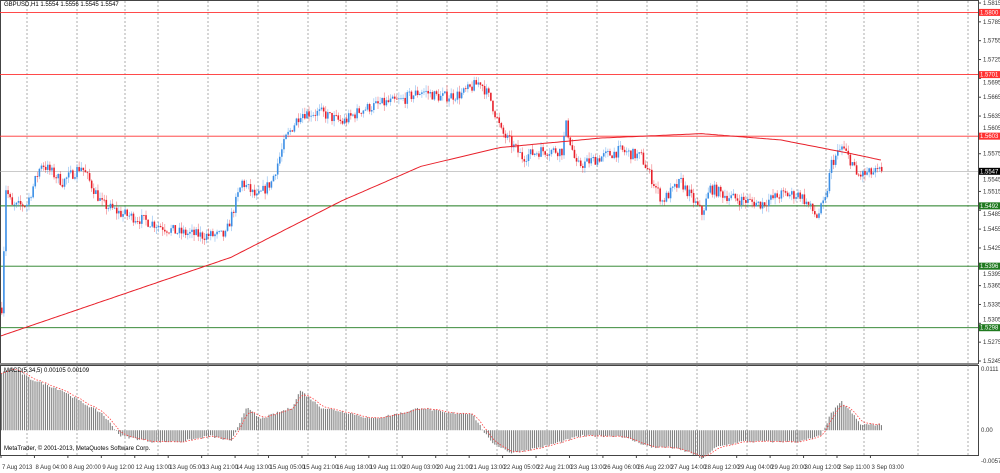 The height and width of the screenshot is (473, 1000). I want to click on x-tick-label: 15 Aug 21:00, so click(321, 468).